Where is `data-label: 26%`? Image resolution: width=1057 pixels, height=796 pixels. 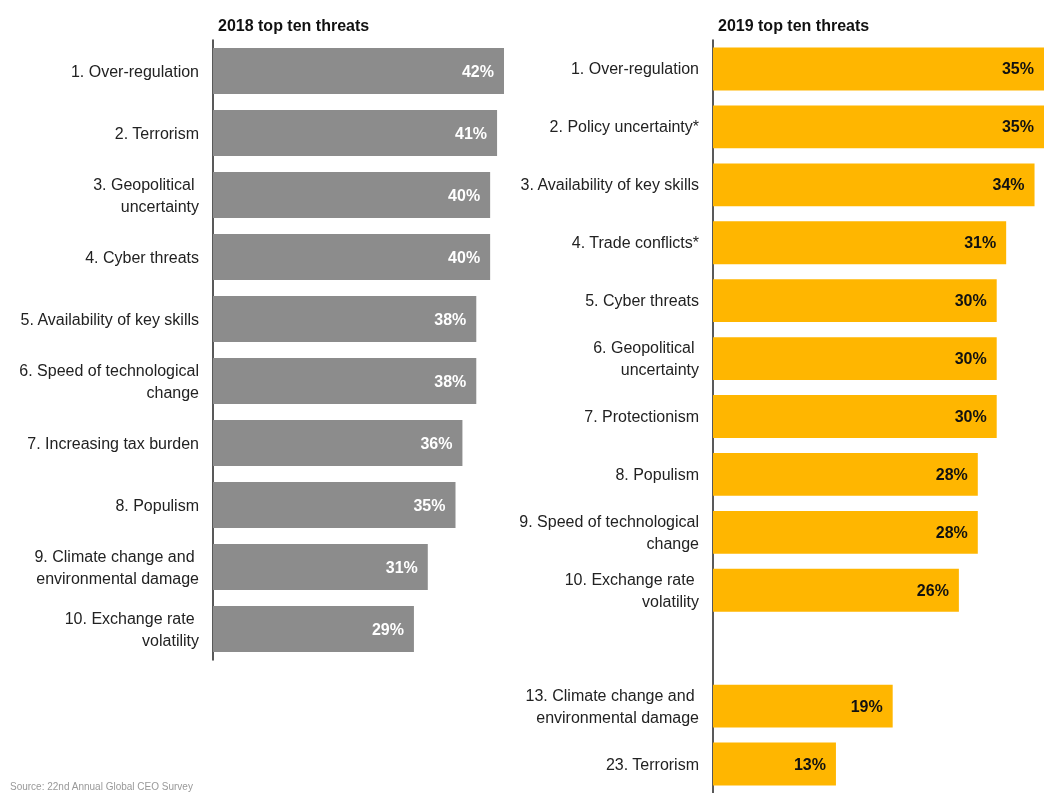 data-label: 26% is located at coordinates (932, 590).